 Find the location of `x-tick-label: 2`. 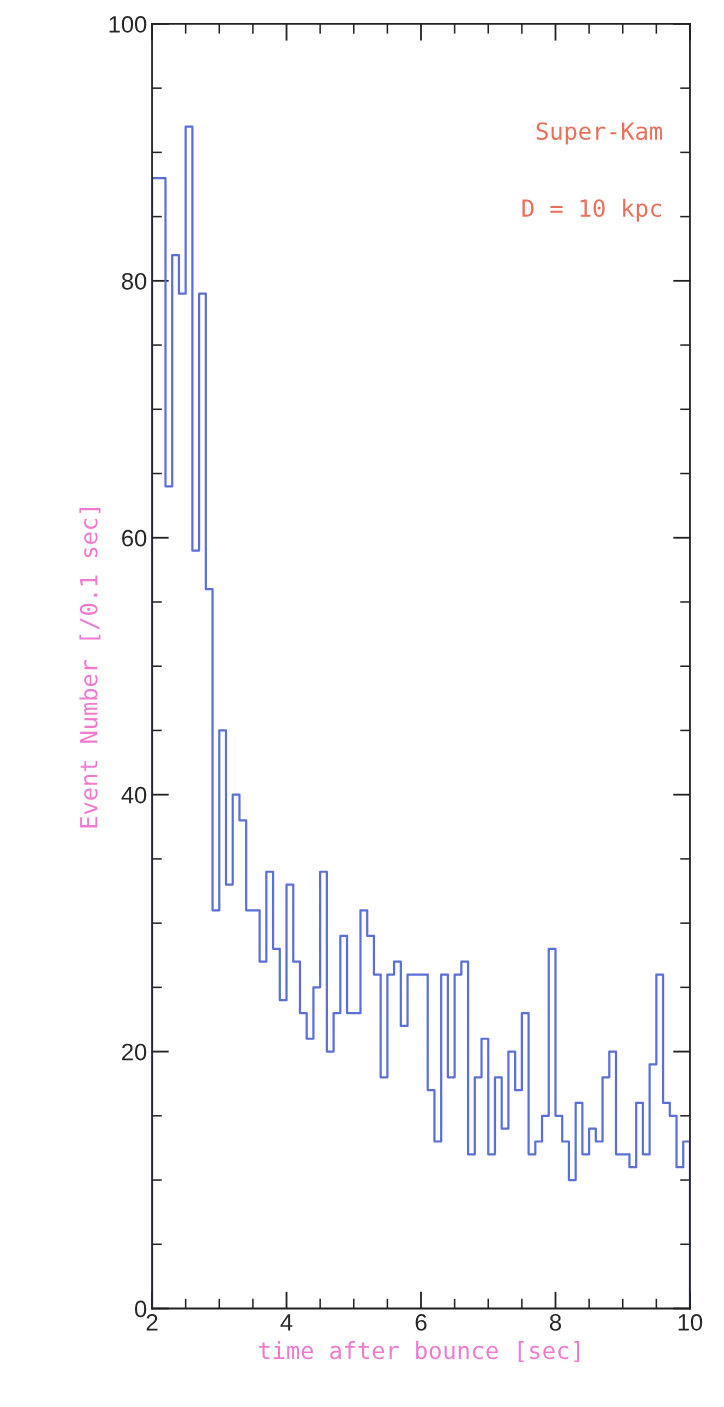

x-tick-label: 2 is located at coordinates (152, 1322).